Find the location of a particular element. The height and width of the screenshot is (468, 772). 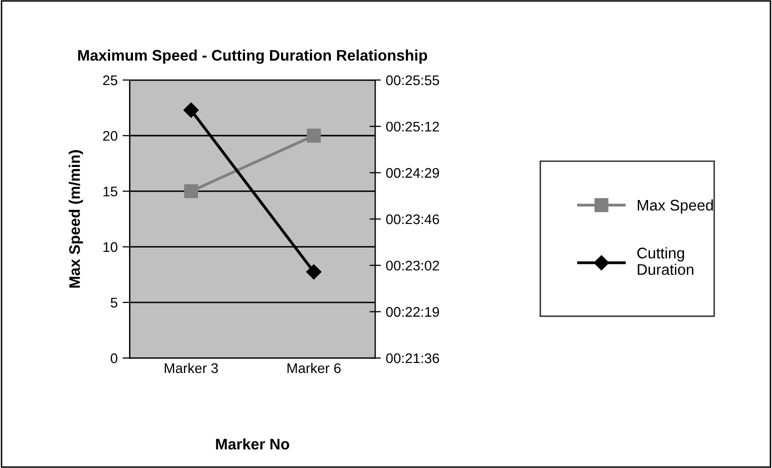

y-tick-label: 0 is located at coordinates (114, 358).